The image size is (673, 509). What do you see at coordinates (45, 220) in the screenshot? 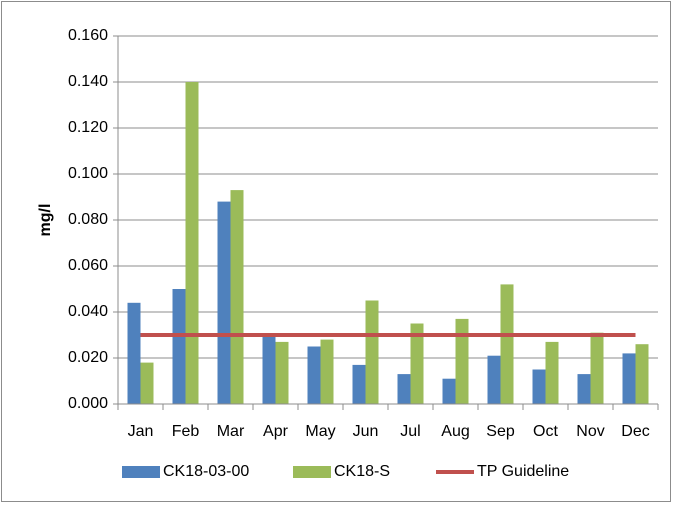
I see `y-axis-label: mg/l` at bounding box center [45, 220].